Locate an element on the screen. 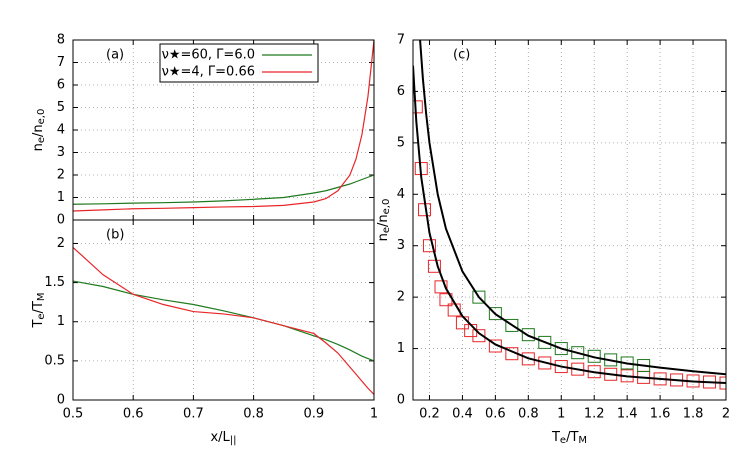 This screenshot has height=449, width=747. x-axis-label: Te/TM is located at coordinates (569, 438).